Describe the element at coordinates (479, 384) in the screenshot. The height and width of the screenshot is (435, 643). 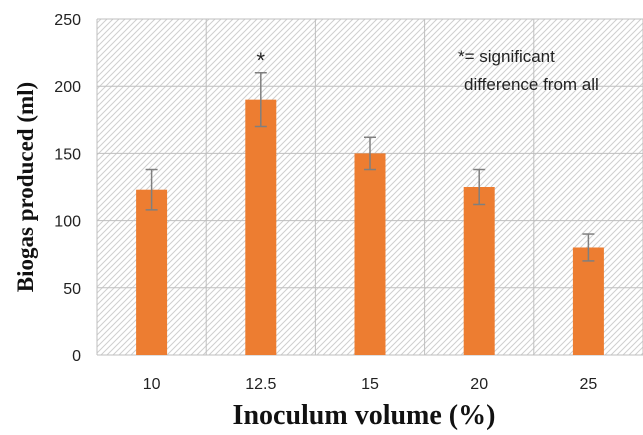
I see `x-tick-label: 20` at that location.